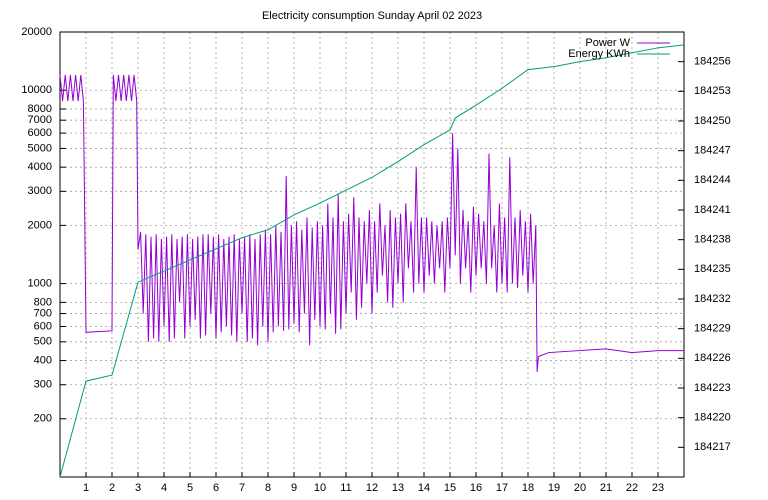  What do you see at coordinates (712, 388) in the screenshot?
I see `y2-tick-label: 184223` at bounding box center [712, 388].